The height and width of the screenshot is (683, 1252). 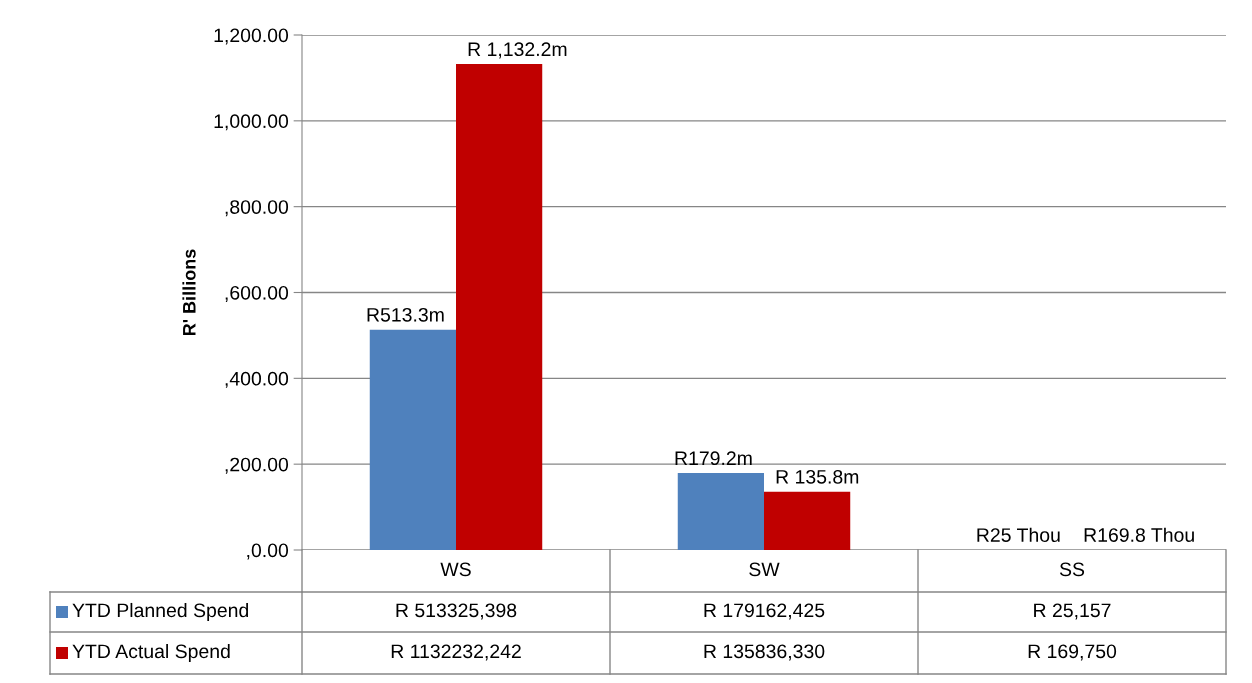 What do you see at coordinates (455, 569) in the screenshot?
I see `x-tick-label: WS` at bounding box center [455, 569].